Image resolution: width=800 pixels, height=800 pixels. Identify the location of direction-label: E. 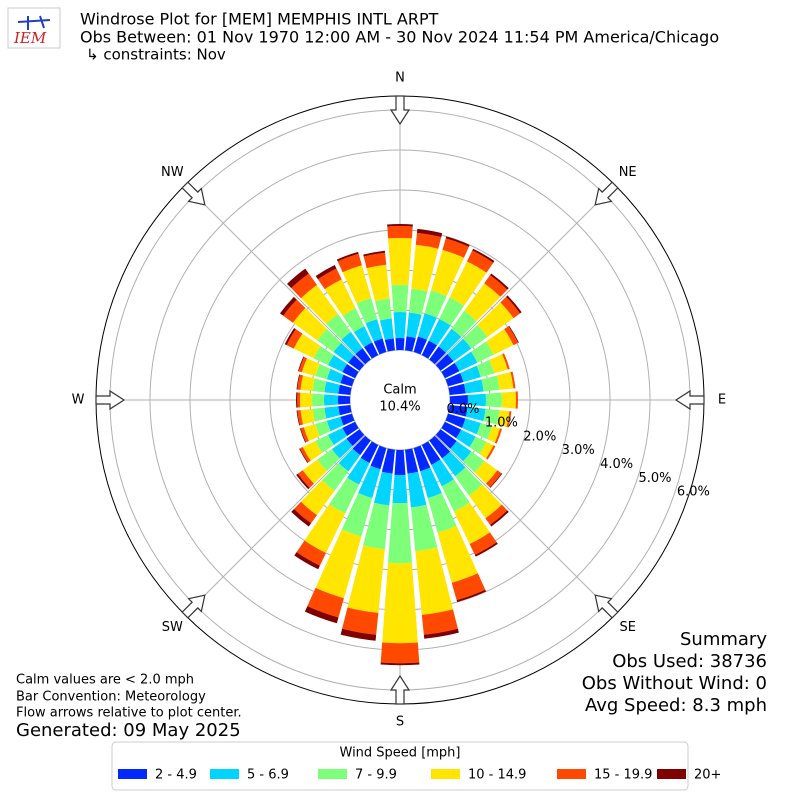
(722, 400).